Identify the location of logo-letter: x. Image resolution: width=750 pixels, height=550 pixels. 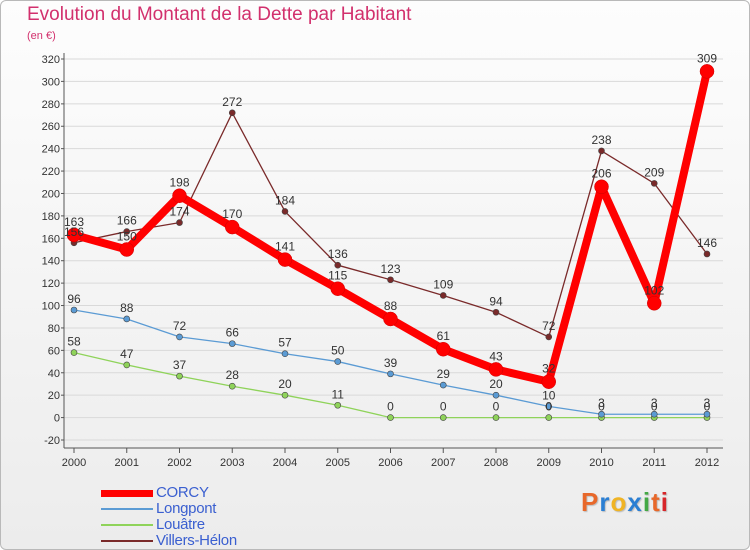
(635, 502).